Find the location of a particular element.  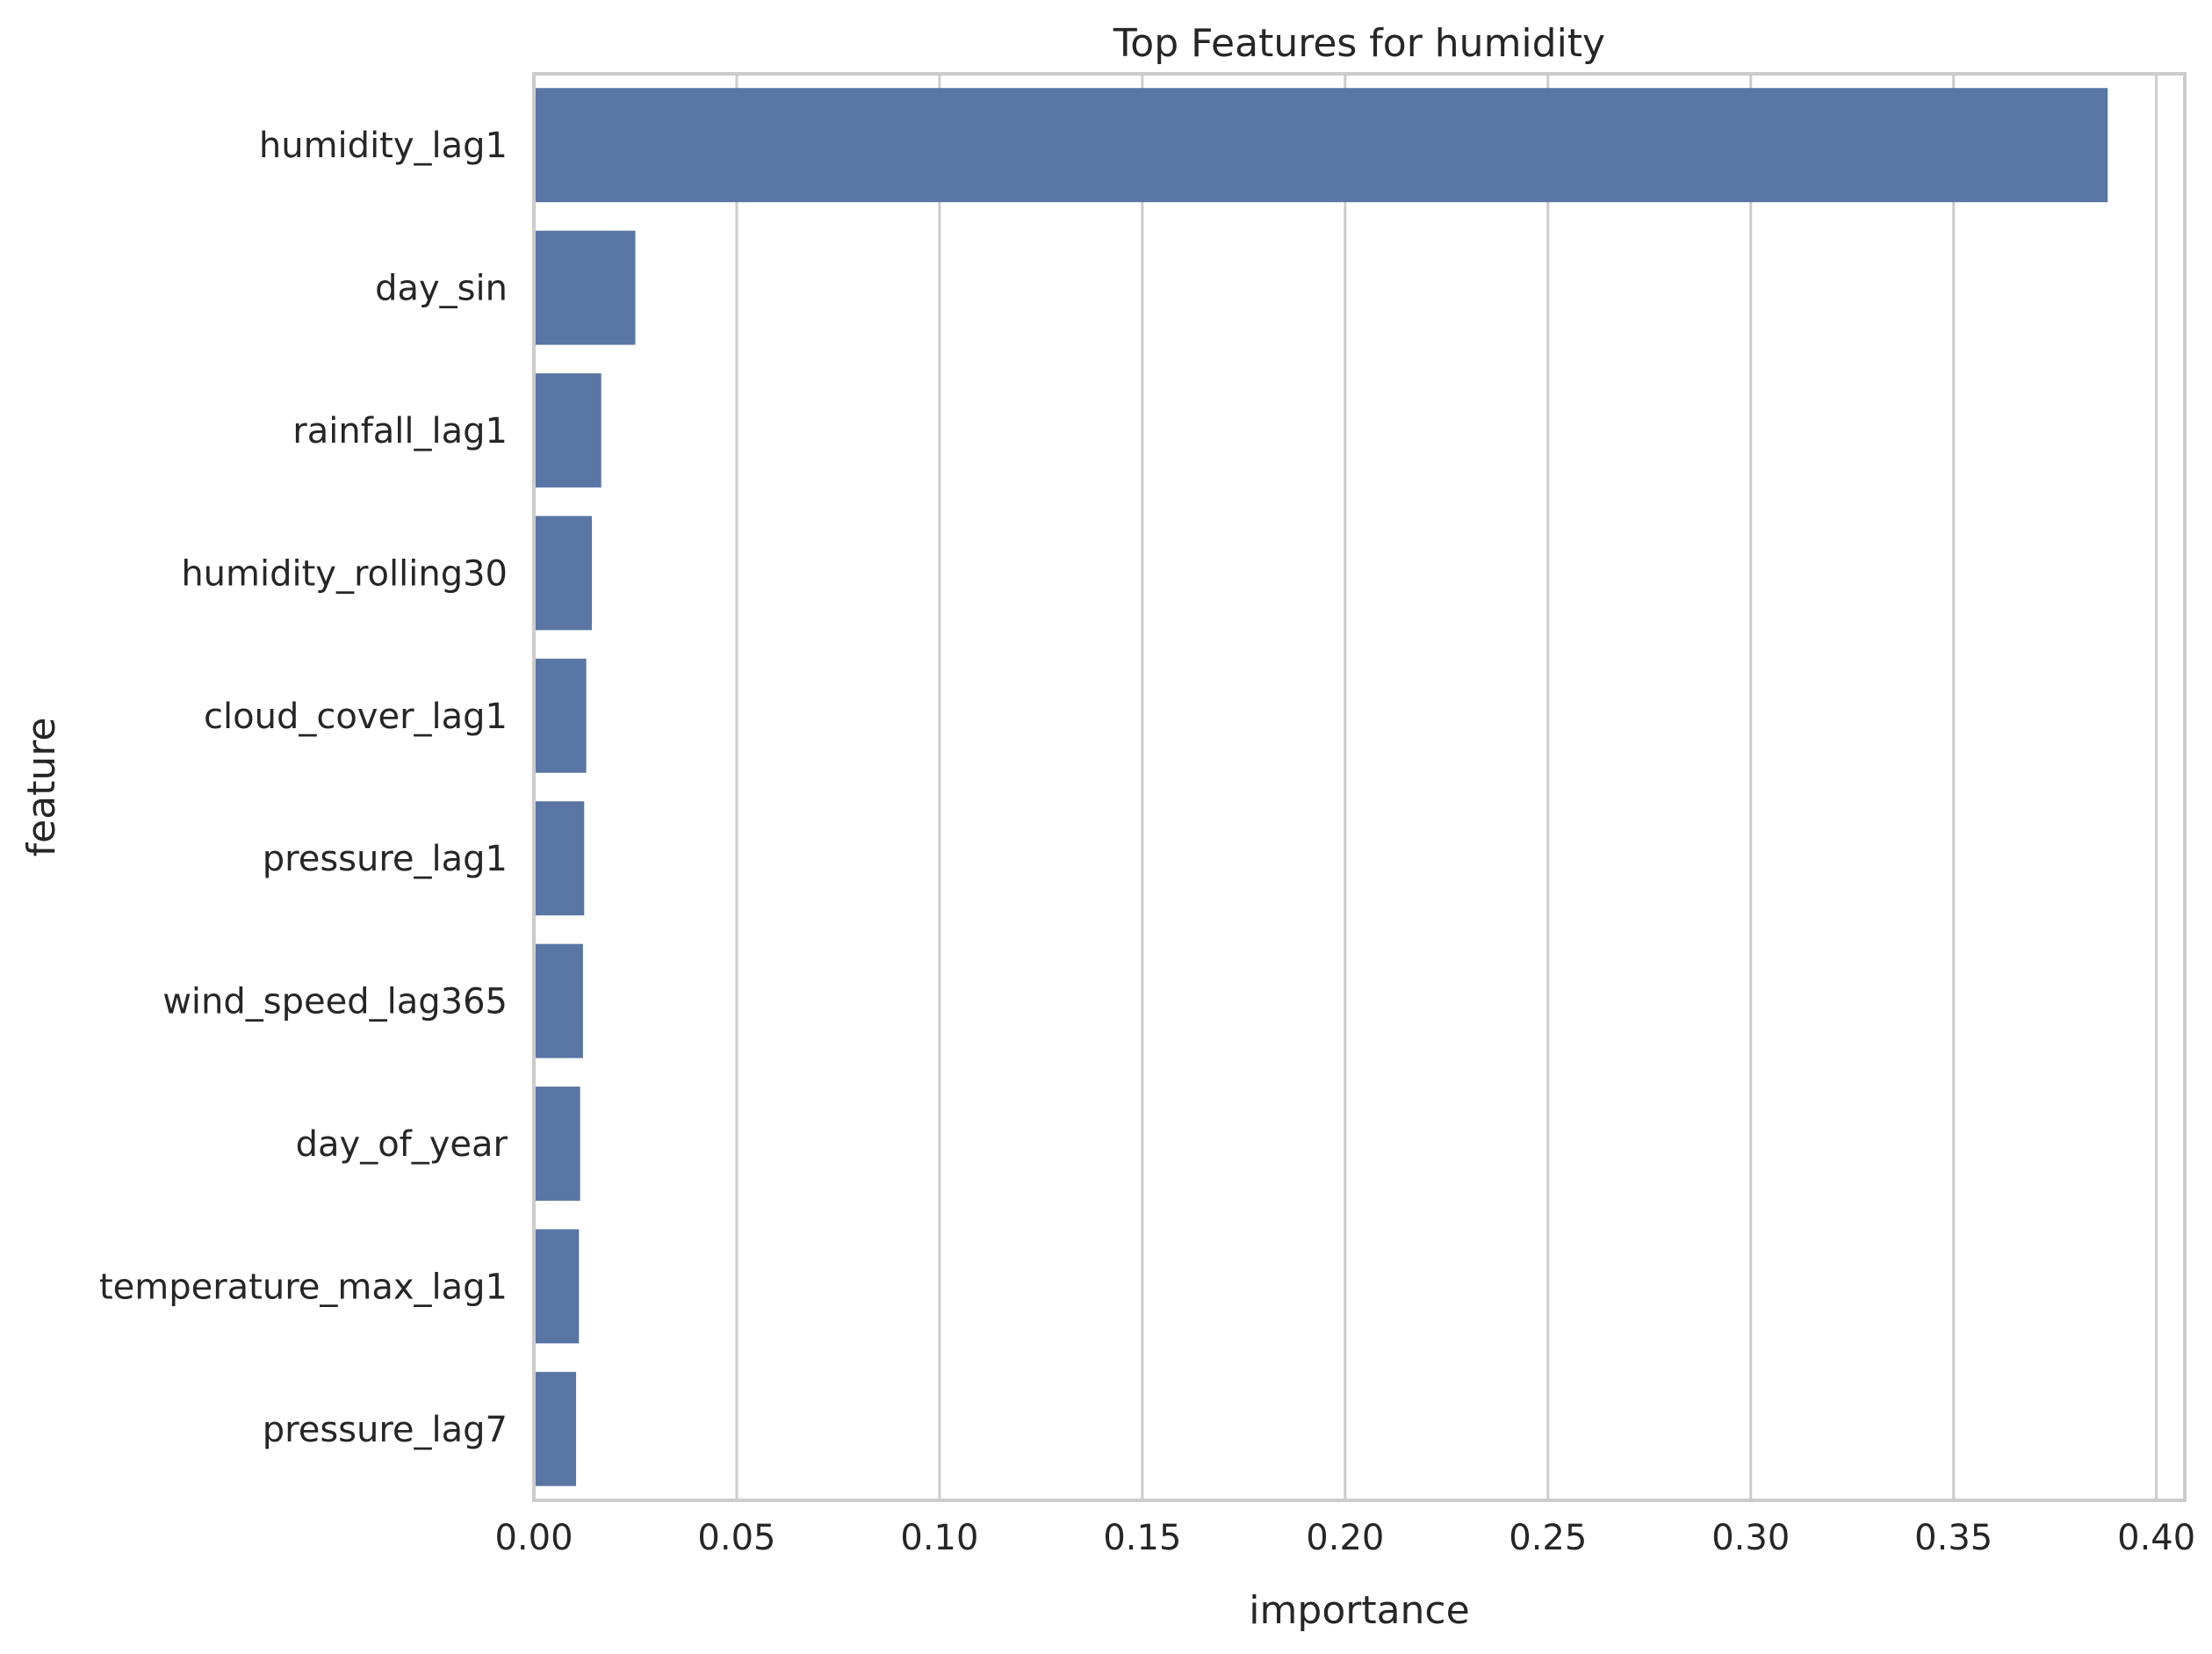

y-tick-label: pressure_lag7 is located at coordinates (385, 1430).